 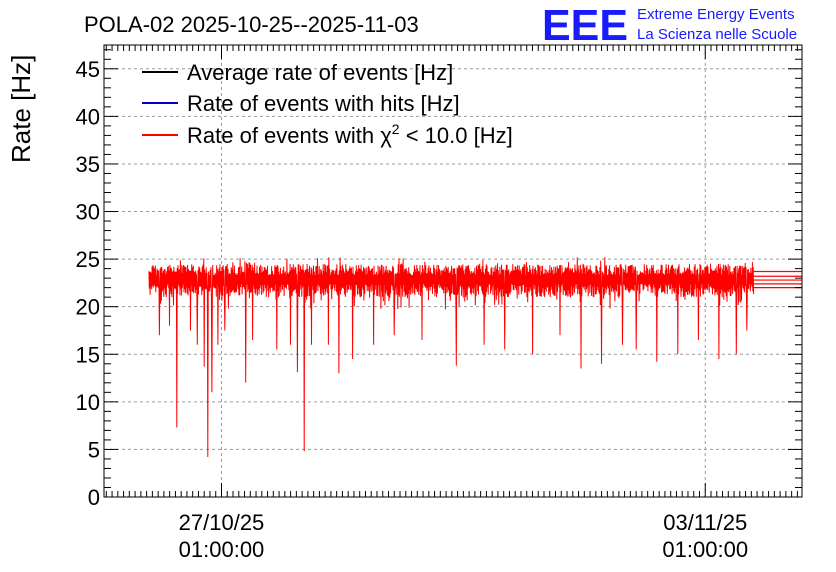 I want to click on y-tick-label: 20, so click(x=88, y=307).